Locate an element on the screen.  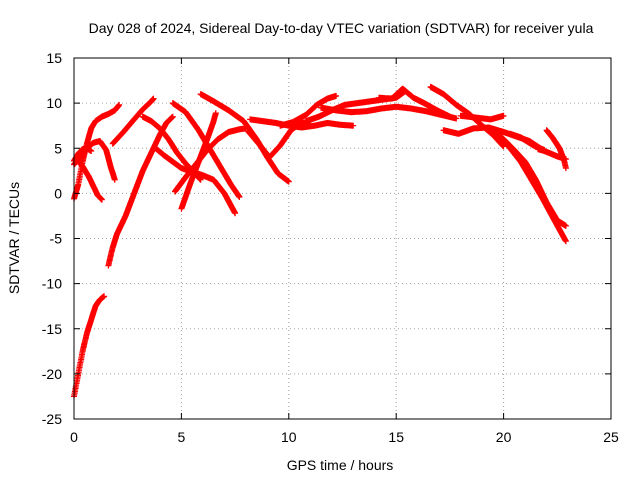
x-tick-label: 5 is located at coordinates (182, 437).